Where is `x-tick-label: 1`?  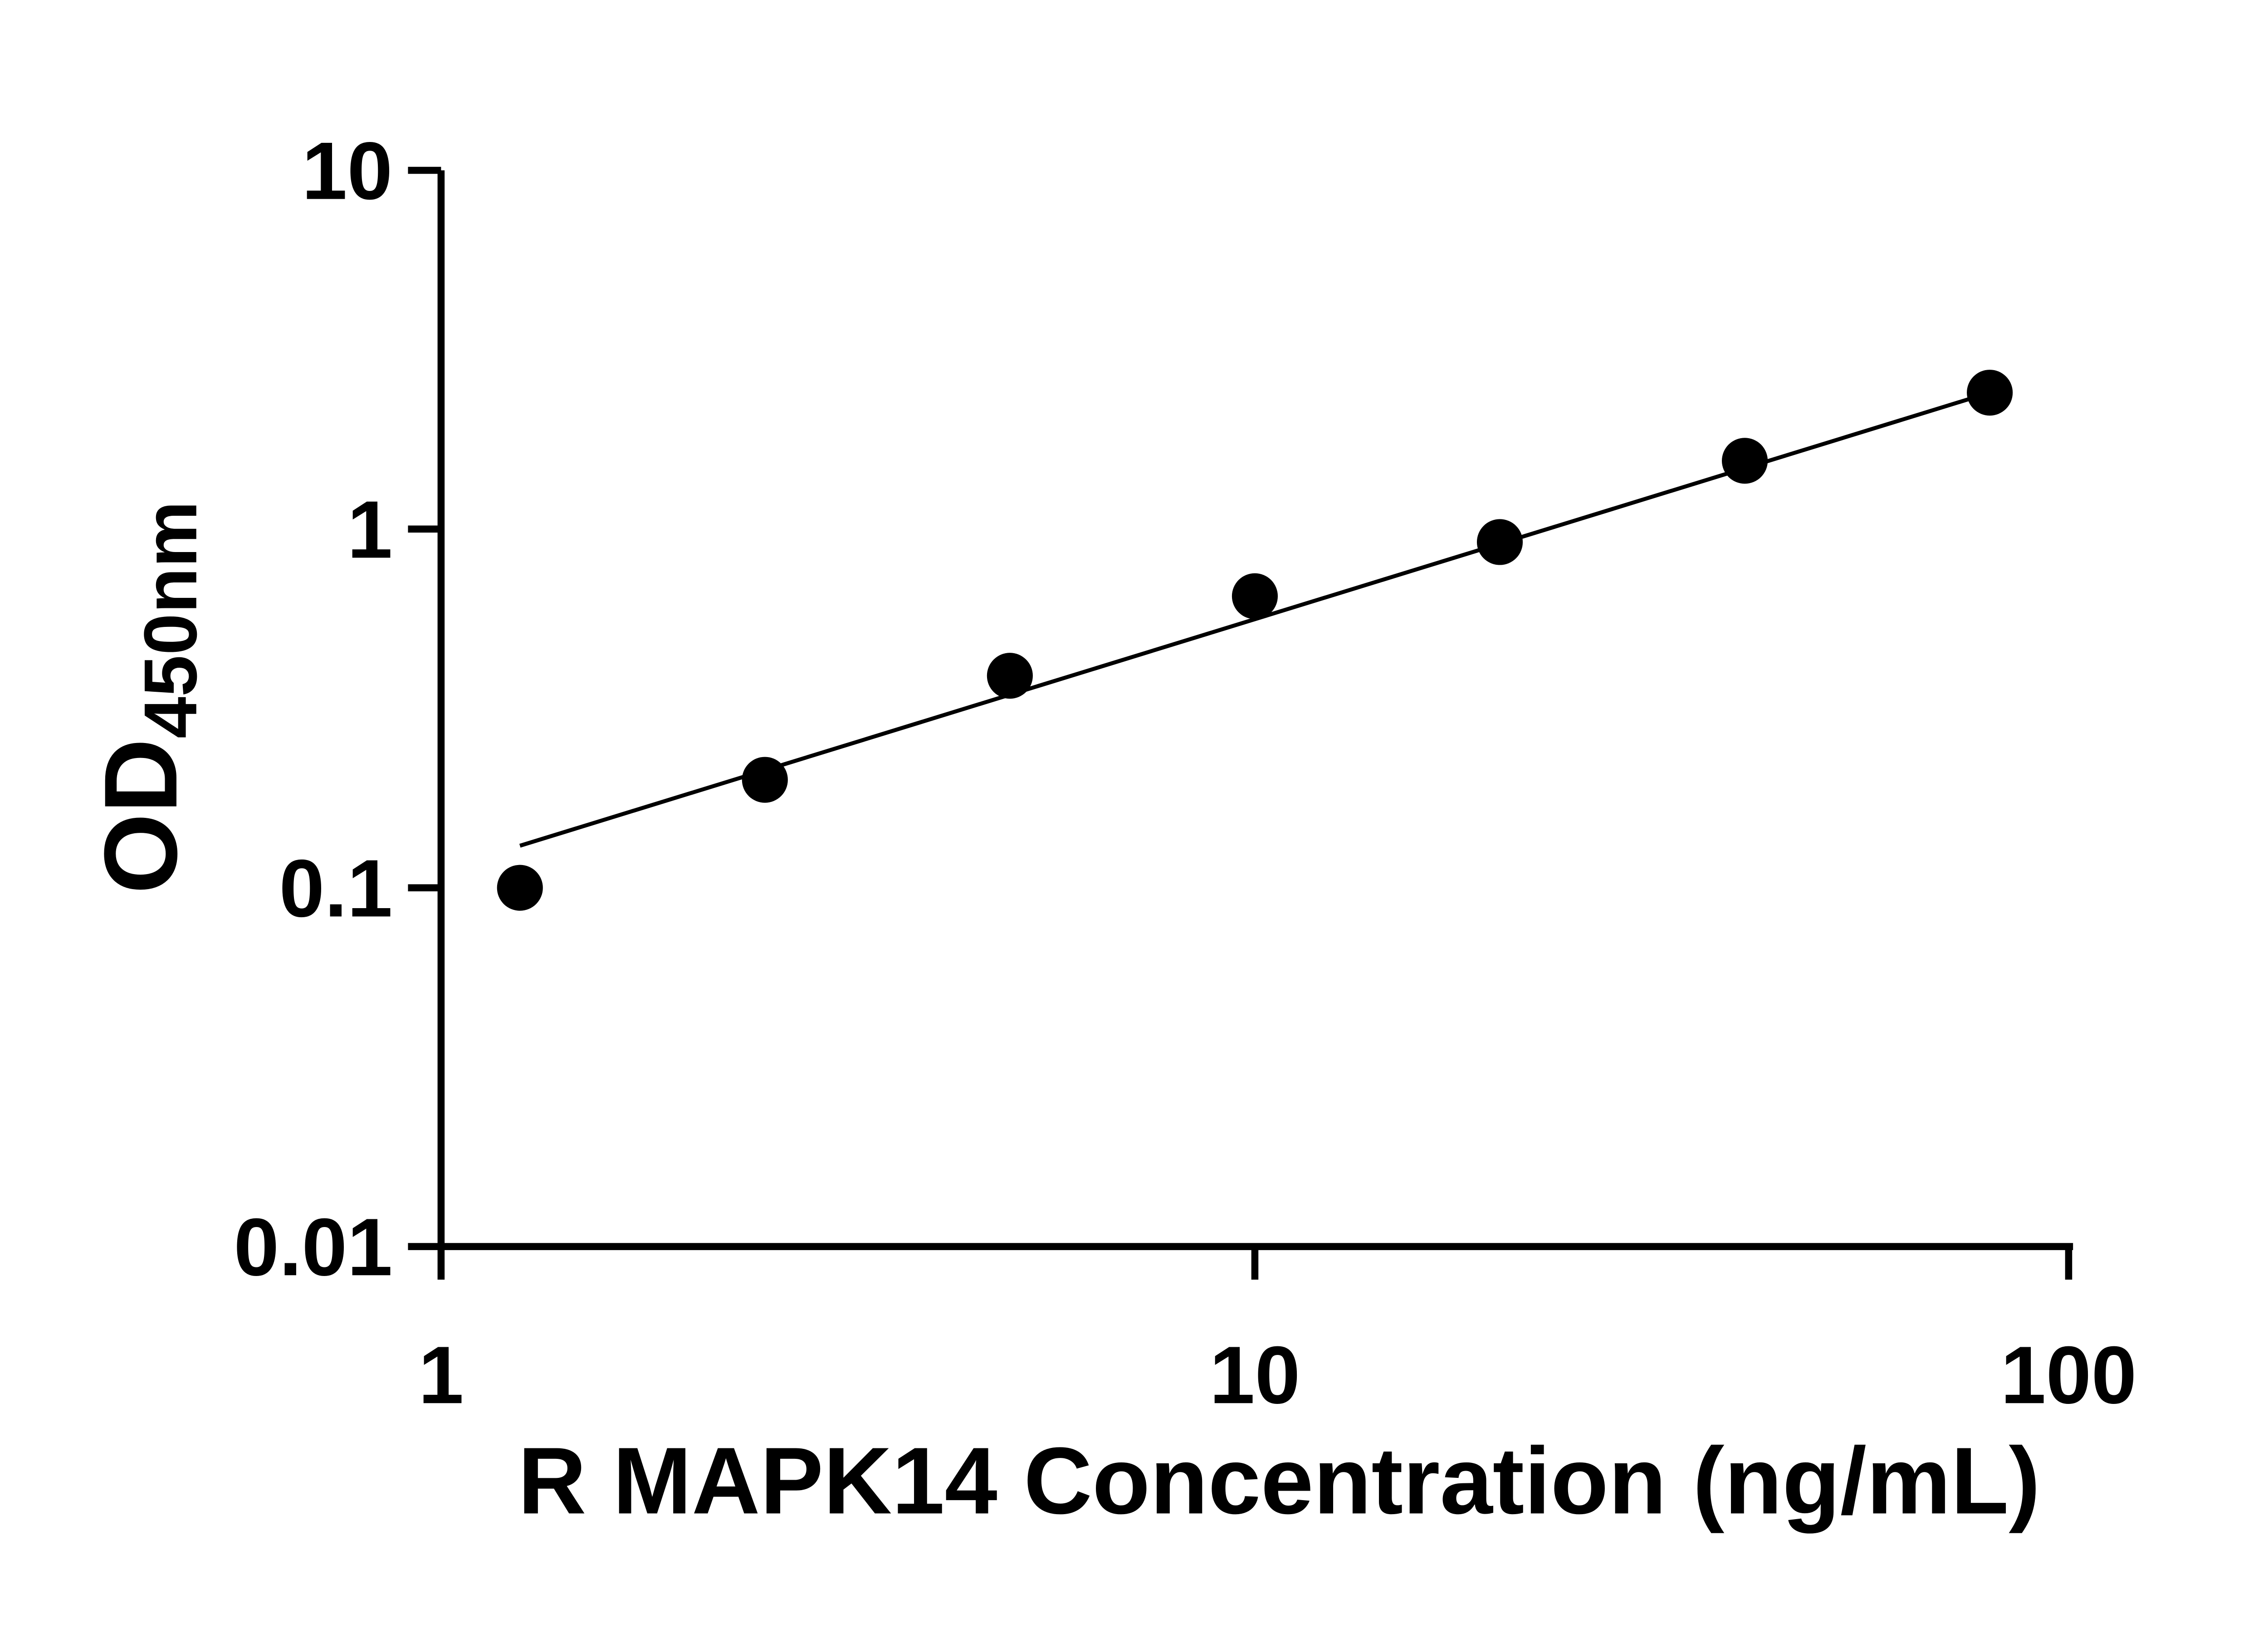 x-tick-label: 1 is located at coordinates (441, 1375).